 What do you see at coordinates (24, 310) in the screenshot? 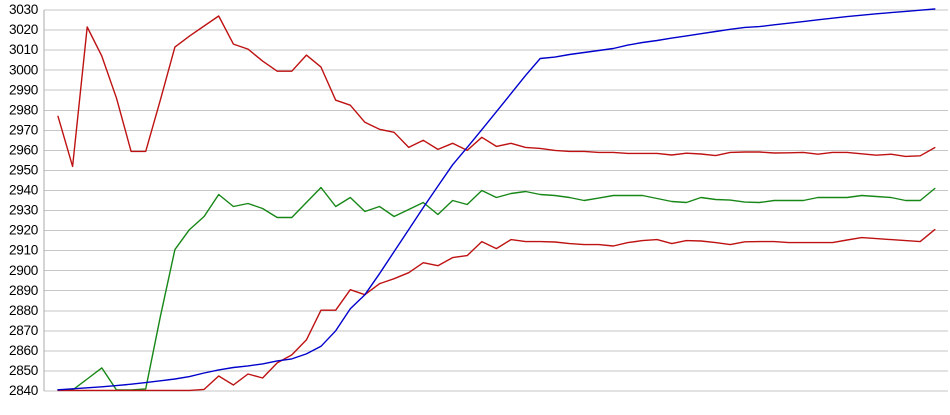
I see `svg-text: 2880` at bounding box center [24, 310].